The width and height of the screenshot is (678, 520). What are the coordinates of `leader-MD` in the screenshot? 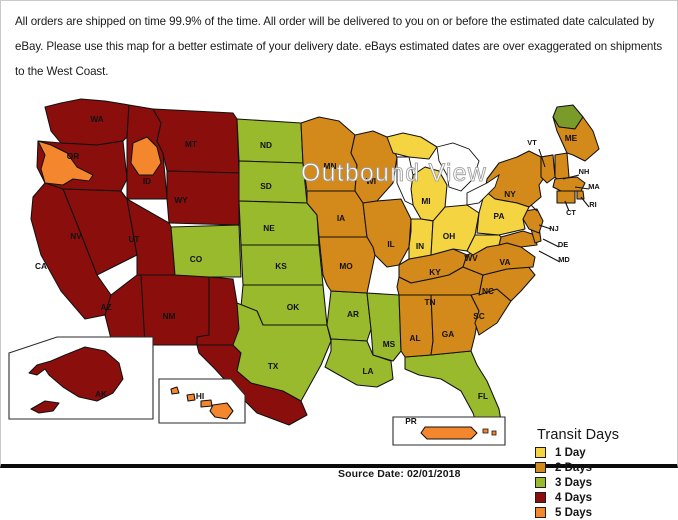 It's located at (549, 256).